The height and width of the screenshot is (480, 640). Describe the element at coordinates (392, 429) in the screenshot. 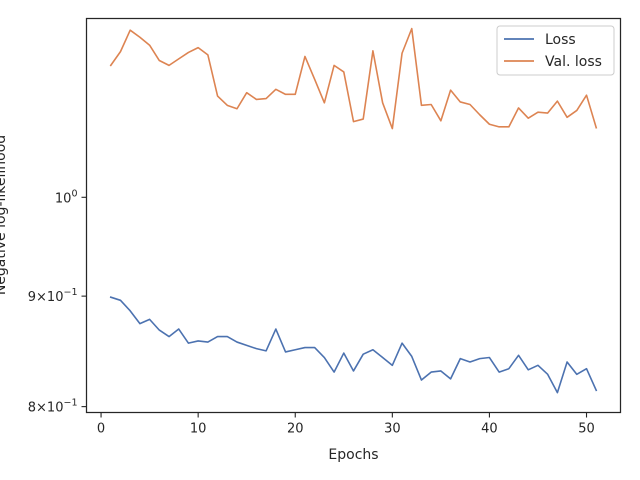

I see `x-tick-label: 30` at that location.